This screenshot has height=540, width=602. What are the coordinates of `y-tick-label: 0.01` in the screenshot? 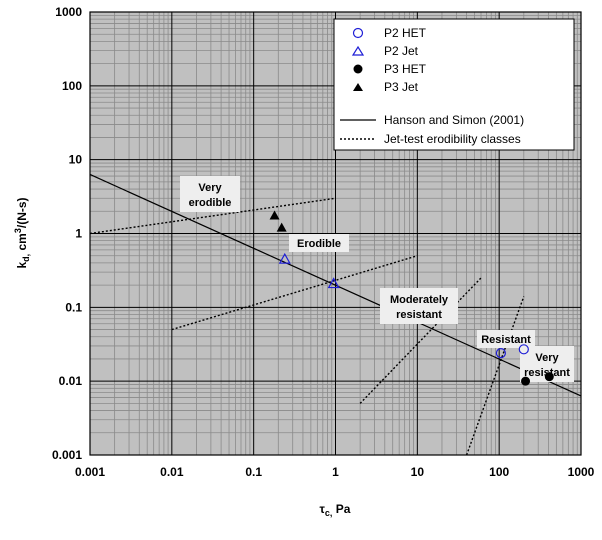 It's located at (71, 381).